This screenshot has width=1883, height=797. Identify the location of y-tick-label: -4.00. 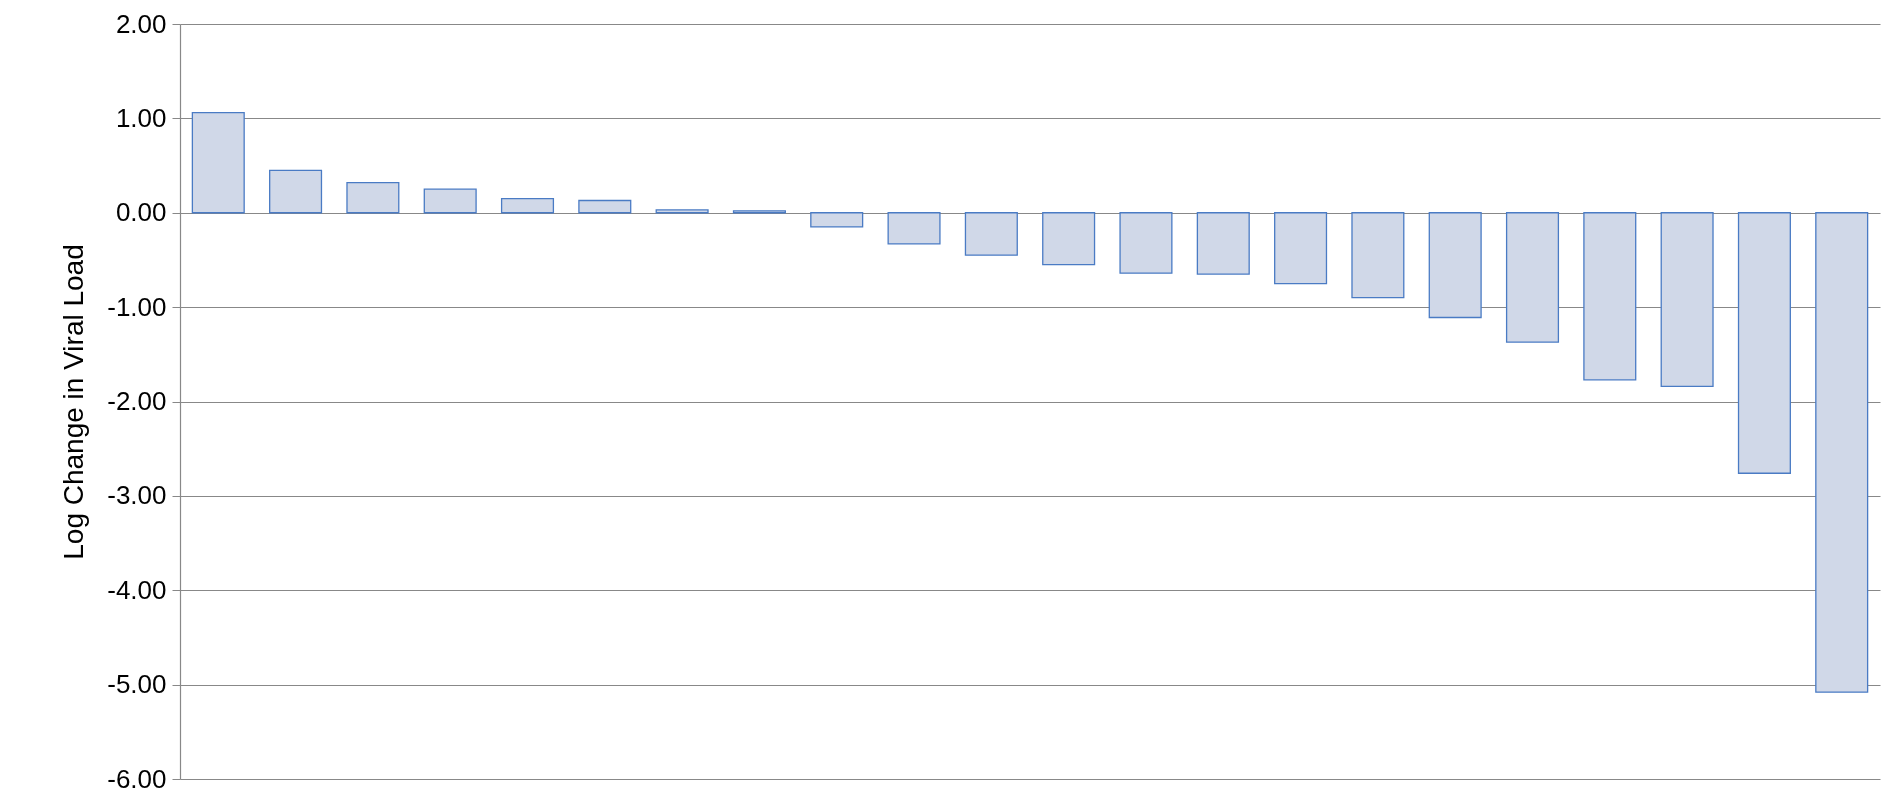
(137, 589).